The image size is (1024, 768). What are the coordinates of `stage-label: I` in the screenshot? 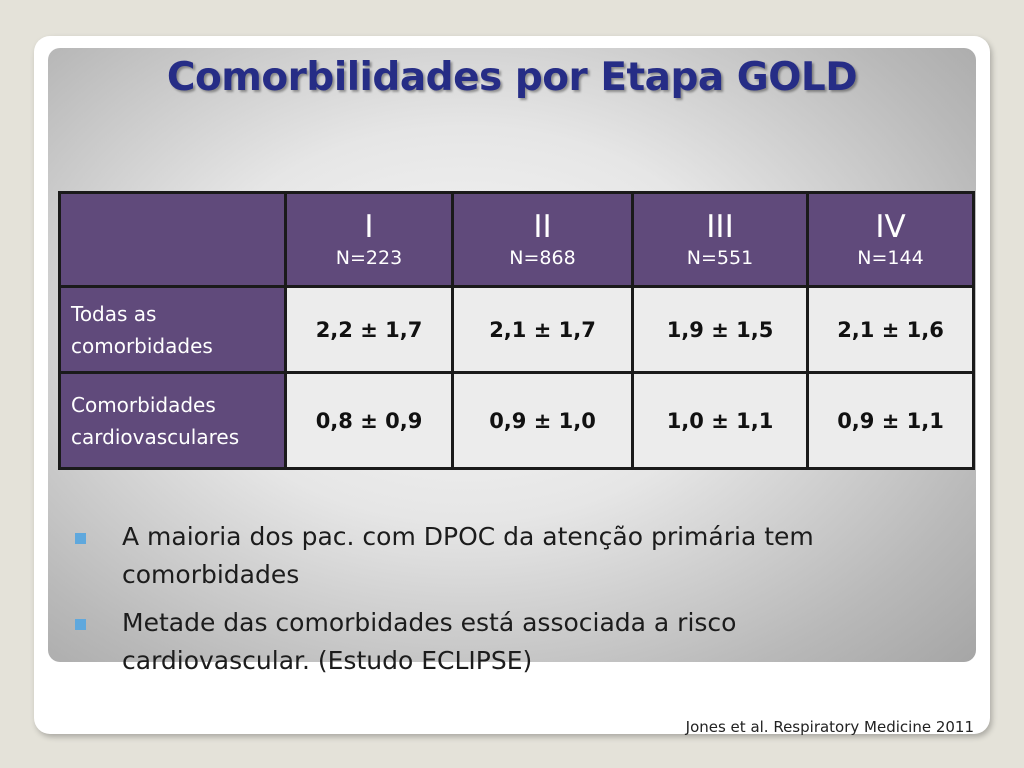 It's located at (369, 226).